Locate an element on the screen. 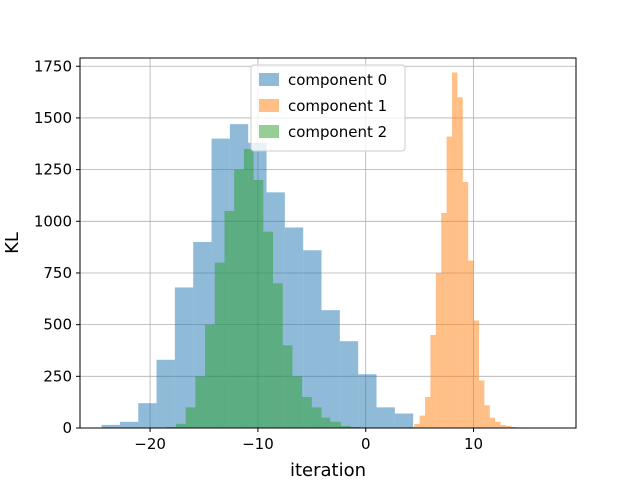  y-tick-label: 1000 is located at coordinates (53, 221).